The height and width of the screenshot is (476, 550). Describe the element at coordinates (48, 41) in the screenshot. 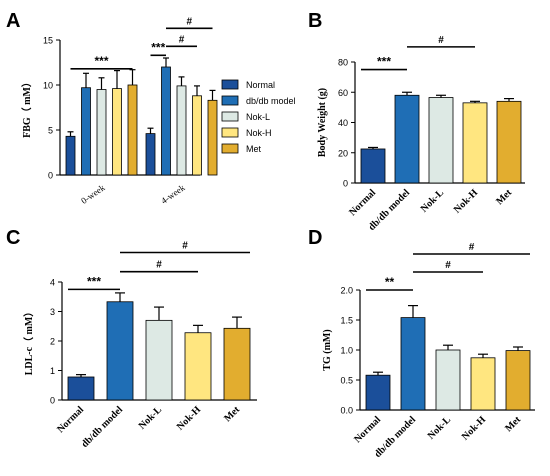

I see `y-tick-label: 15` at that location.